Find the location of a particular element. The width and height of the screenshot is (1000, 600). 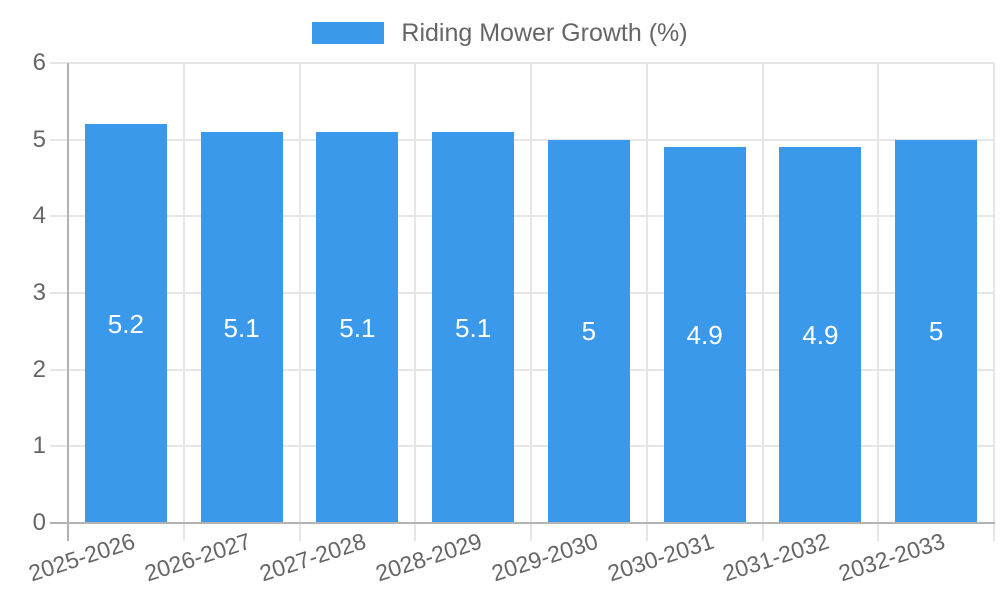

x-axis-label: 2032-2033 is located at coordinates (892, 557).